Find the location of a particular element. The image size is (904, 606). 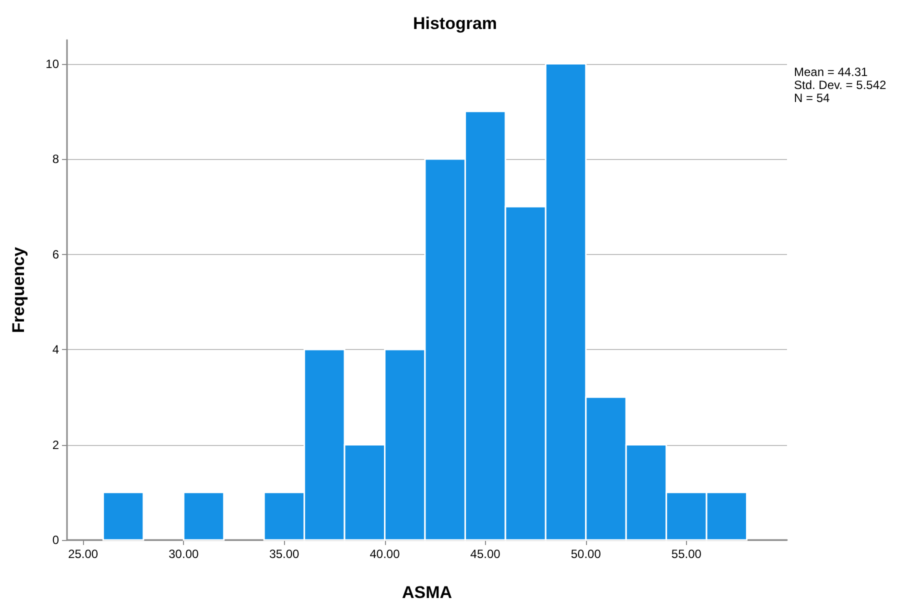

y-tick-label: 2 is located at coordinates (56, 445).